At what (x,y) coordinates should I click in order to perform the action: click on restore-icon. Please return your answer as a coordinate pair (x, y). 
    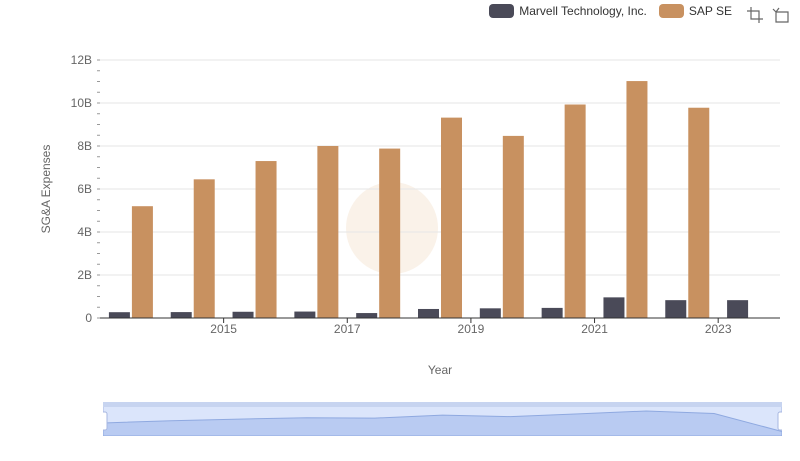
    Looking at the image, I should click on (781, 15).